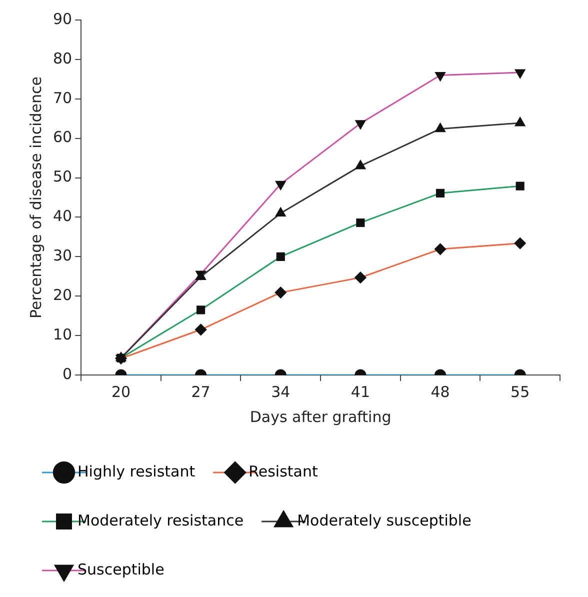 Image resolution: width=588 pixels, height=597 pixels. What do you see at coordinates (280, 391) in the screenshot?
I see `x-tick-label: 34` at bounding box center [280, 391].